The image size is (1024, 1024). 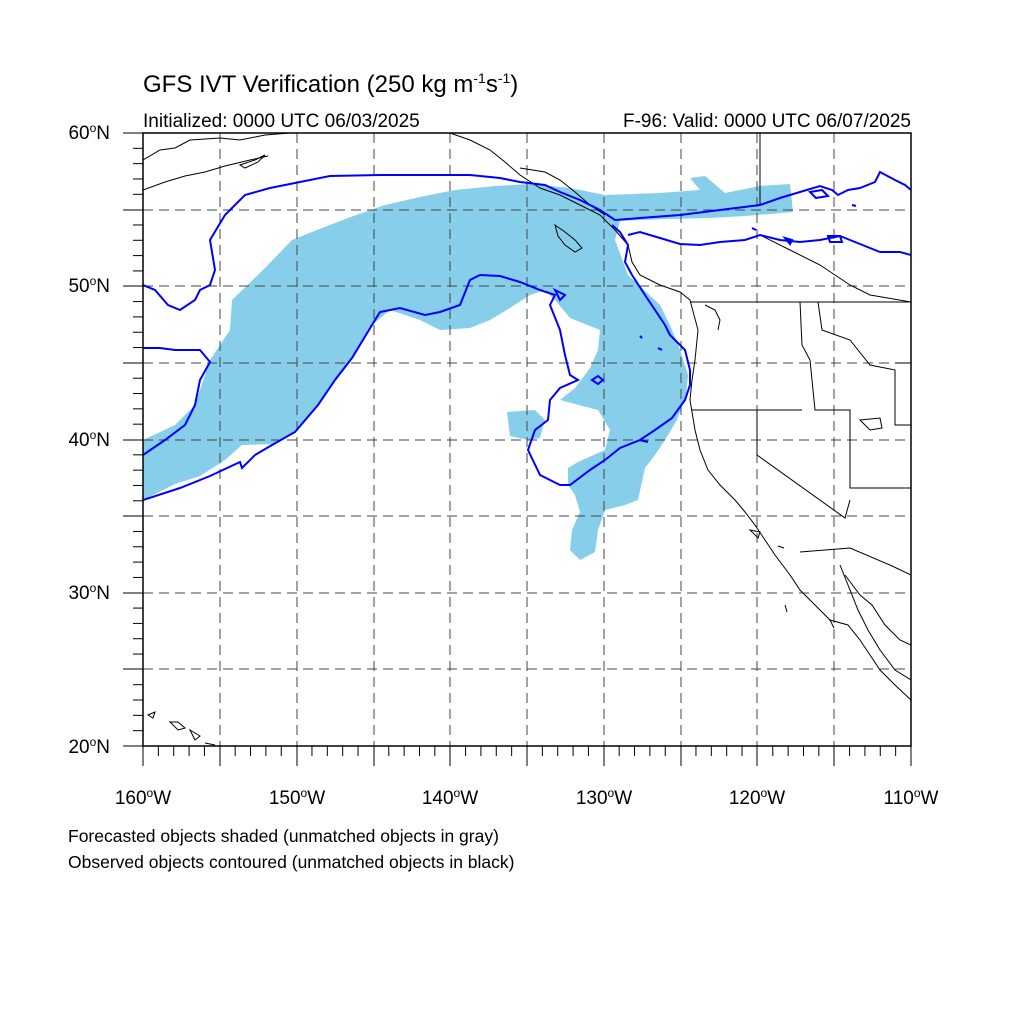 What do you see at coordinates (450, 797) in the screenshot?
I see `lon-label-140: 140oW` at bounding box center [450, 797].